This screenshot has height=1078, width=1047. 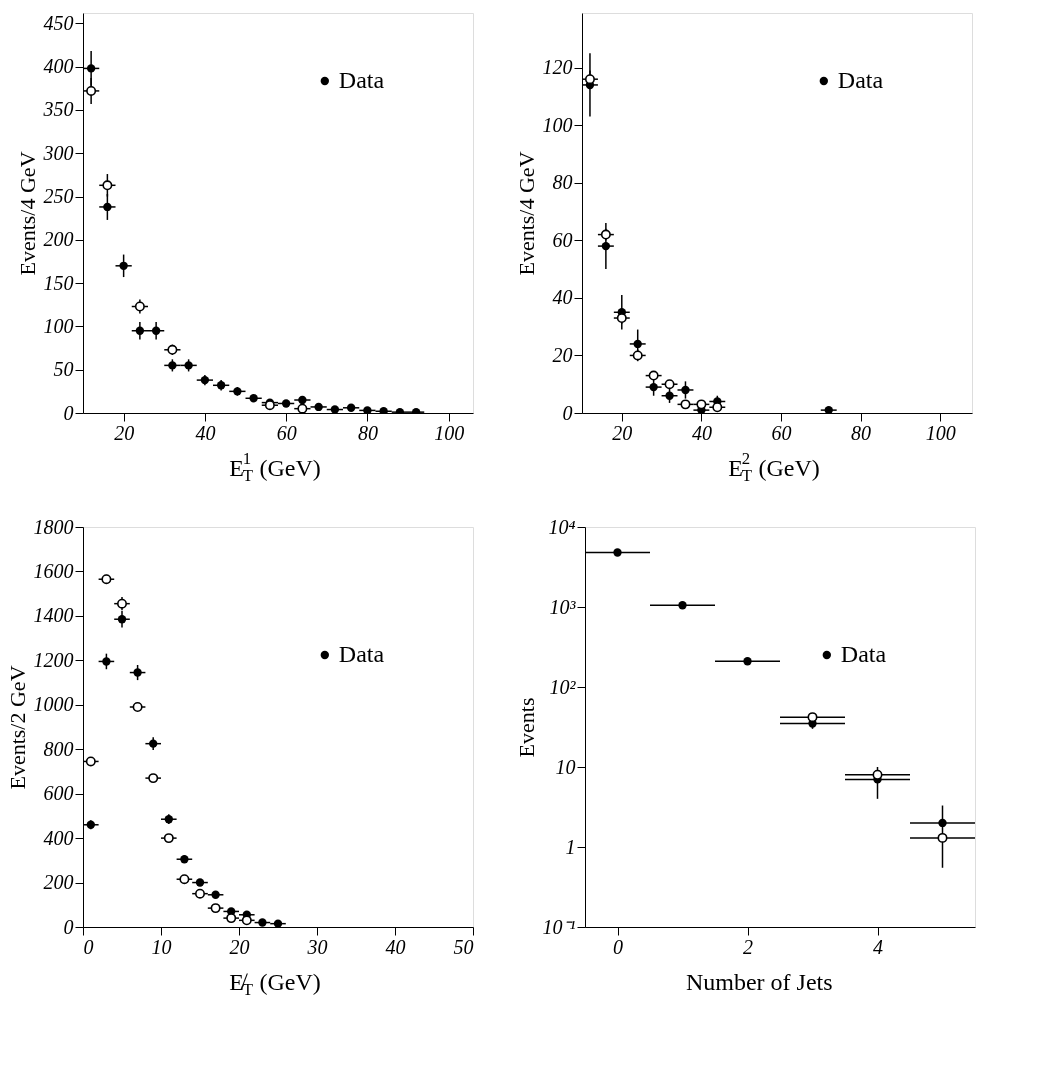 I want to click on y-tick-label: 80, so click(x=562, y=182).